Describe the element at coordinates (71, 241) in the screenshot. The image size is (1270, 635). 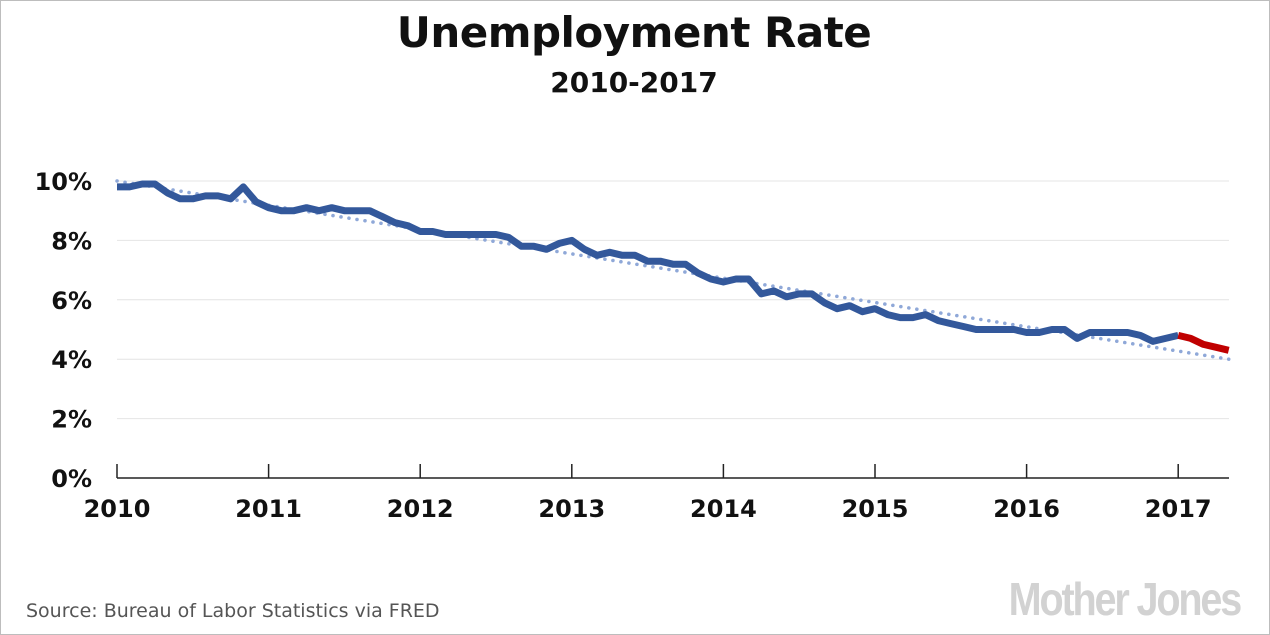
I see `y-tick-label: 8%` at that location.